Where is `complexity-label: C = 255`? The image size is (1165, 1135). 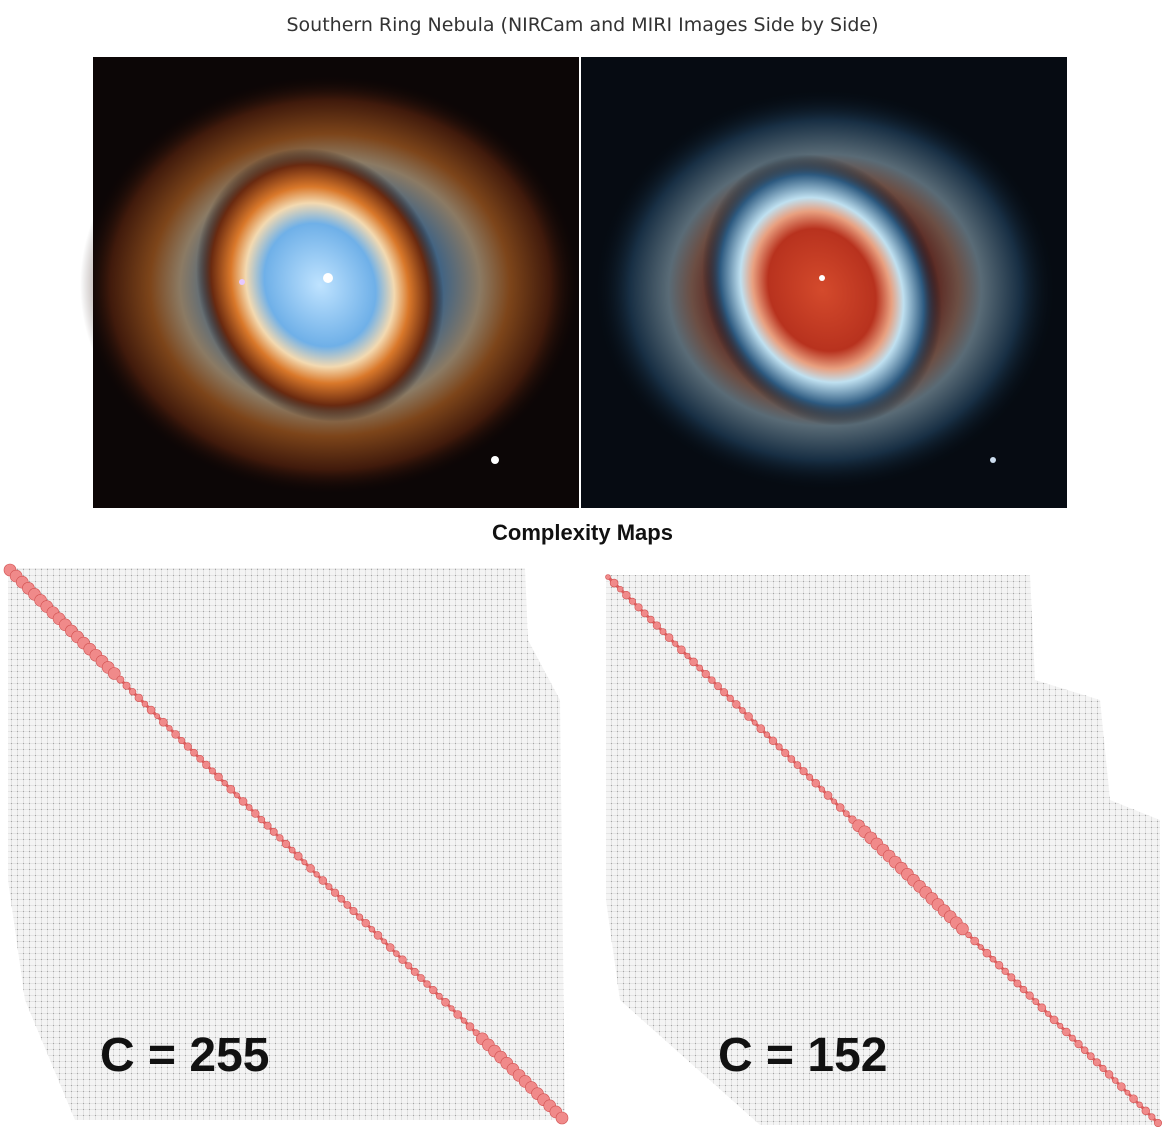 complexity-label: C = 255 is located at coordinates (185, 1055).